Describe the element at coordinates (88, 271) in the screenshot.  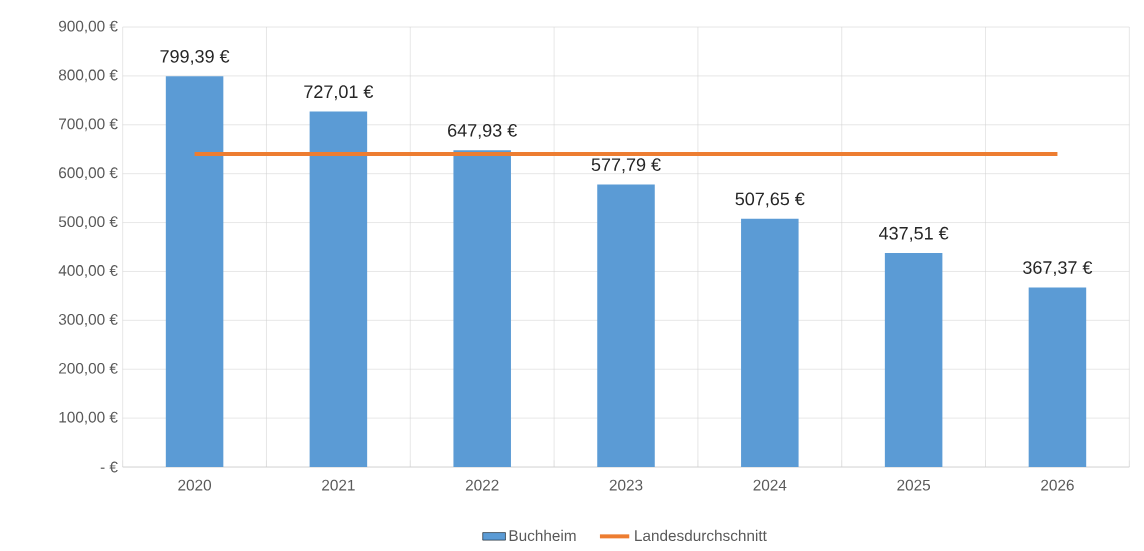
I see `y-tick-label: 400,00 €` at that location.